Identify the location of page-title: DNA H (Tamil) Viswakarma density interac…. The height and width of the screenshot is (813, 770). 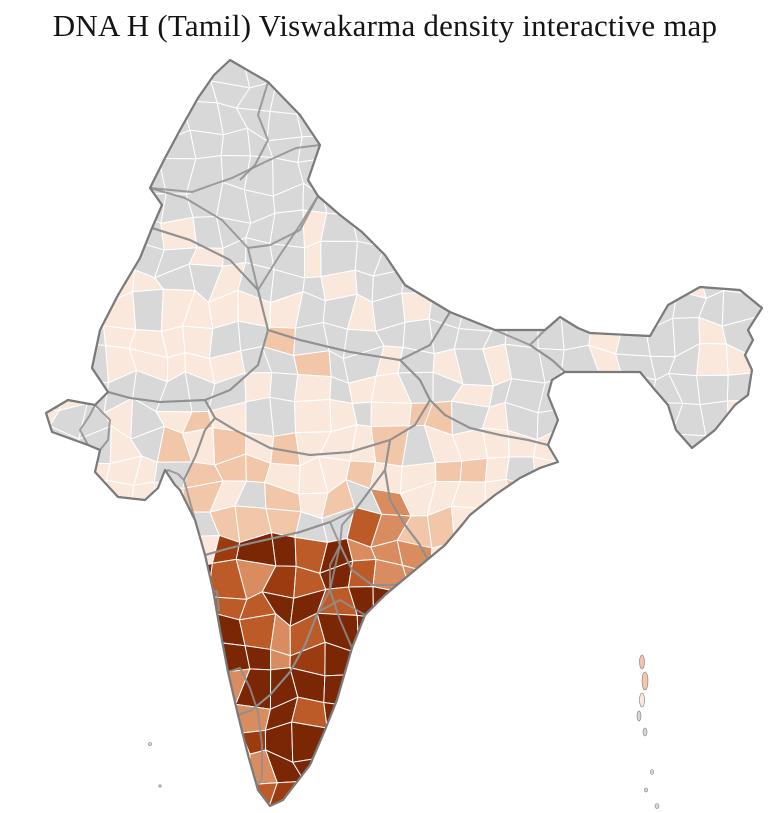
(385, 25).